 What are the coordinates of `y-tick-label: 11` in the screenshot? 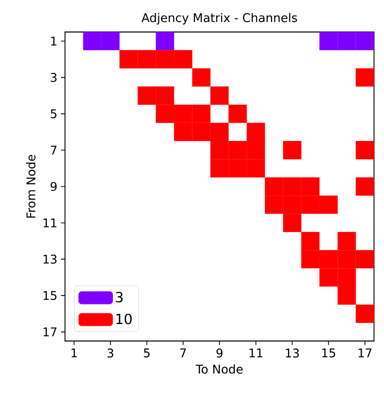 It's located at (50, 223).